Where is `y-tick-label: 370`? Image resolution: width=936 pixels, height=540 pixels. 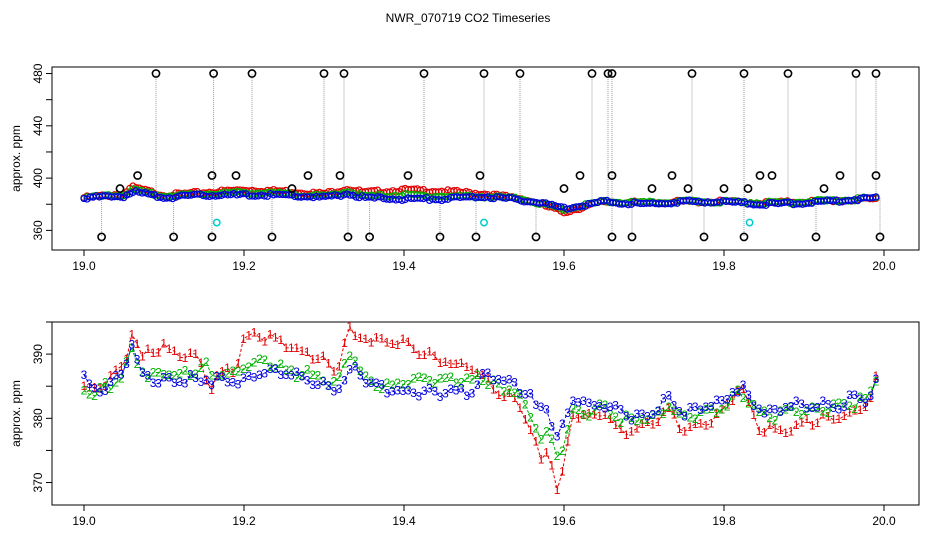 y-tick-label: 370 is located at coordinates (38, 482).